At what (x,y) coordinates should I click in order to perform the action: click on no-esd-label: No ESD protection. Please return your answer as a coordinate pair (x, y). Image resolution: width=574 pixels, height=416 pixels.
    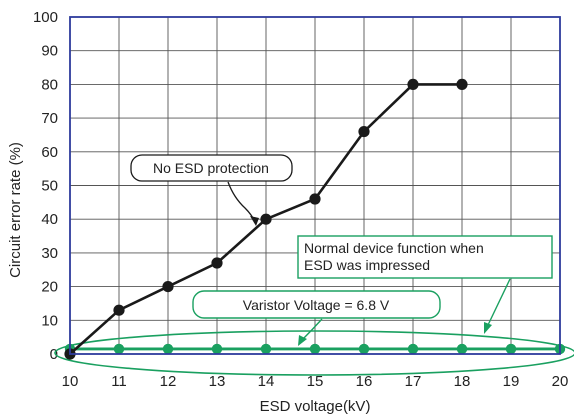
    Looking at the image, I should click on (211, 168).